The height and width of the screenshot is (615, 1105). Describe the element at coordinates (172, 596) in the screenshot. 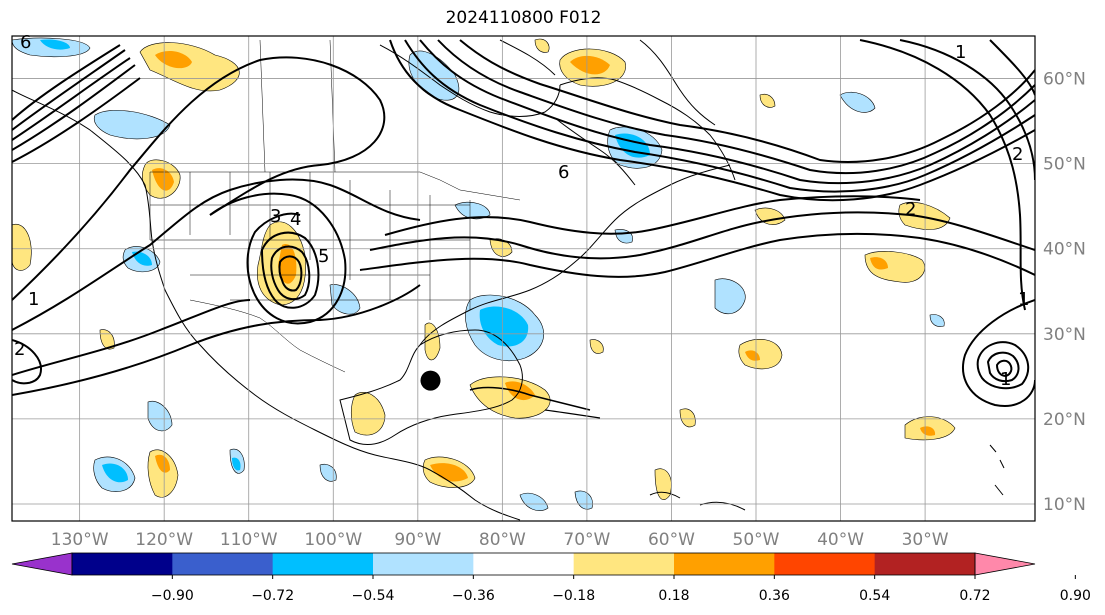

I see `colorbar-tick-label: −0.90` at that location.